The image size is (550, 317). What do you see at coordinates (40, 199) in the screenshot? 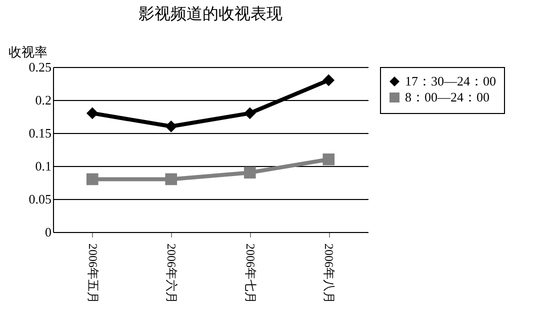
I see `y-tick-label: 0.05` at bounding box center [40, 199].